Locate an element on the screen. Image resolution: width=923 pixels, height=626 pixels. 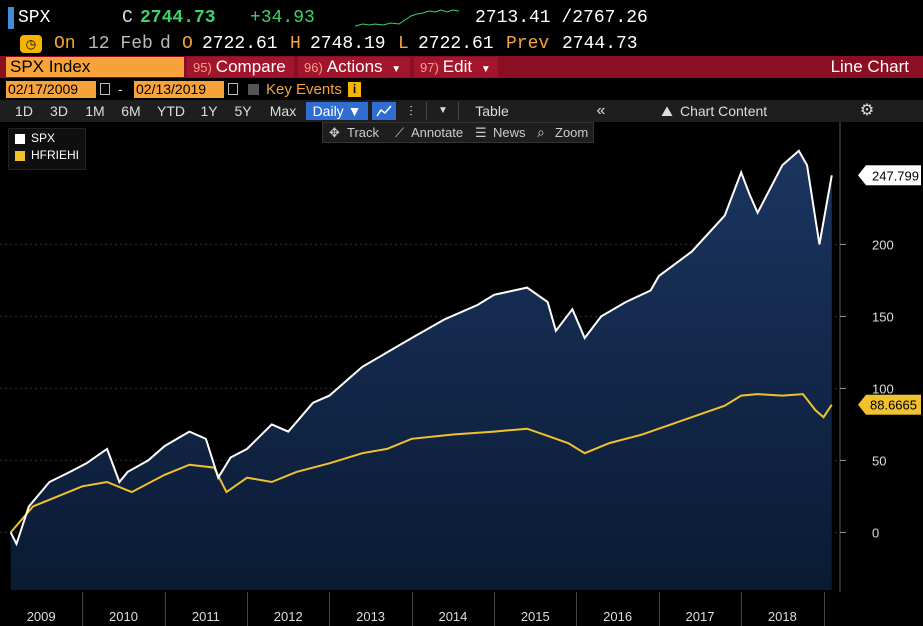
low-label: L is located at coordinates (403, 44).